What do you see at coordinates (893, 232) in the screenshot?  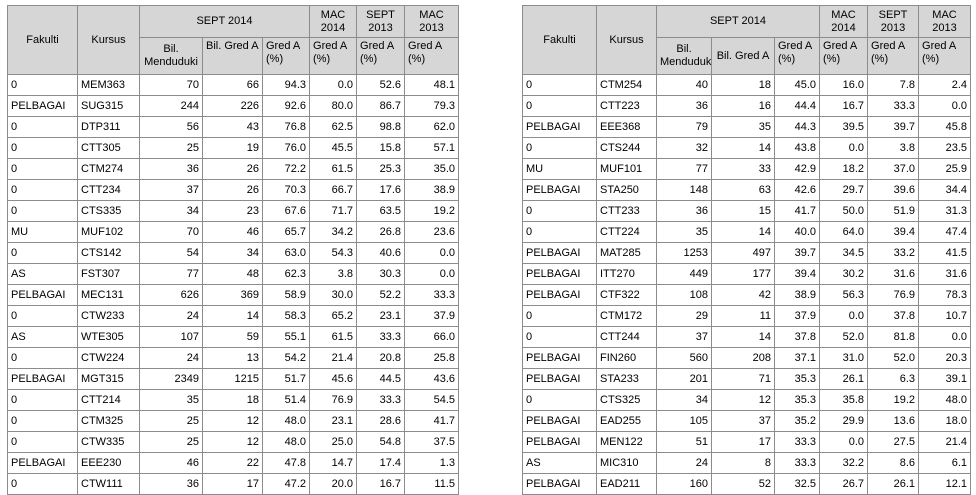 I see `cell-sept-2013: 39.4` at bounding box center [893, 232].